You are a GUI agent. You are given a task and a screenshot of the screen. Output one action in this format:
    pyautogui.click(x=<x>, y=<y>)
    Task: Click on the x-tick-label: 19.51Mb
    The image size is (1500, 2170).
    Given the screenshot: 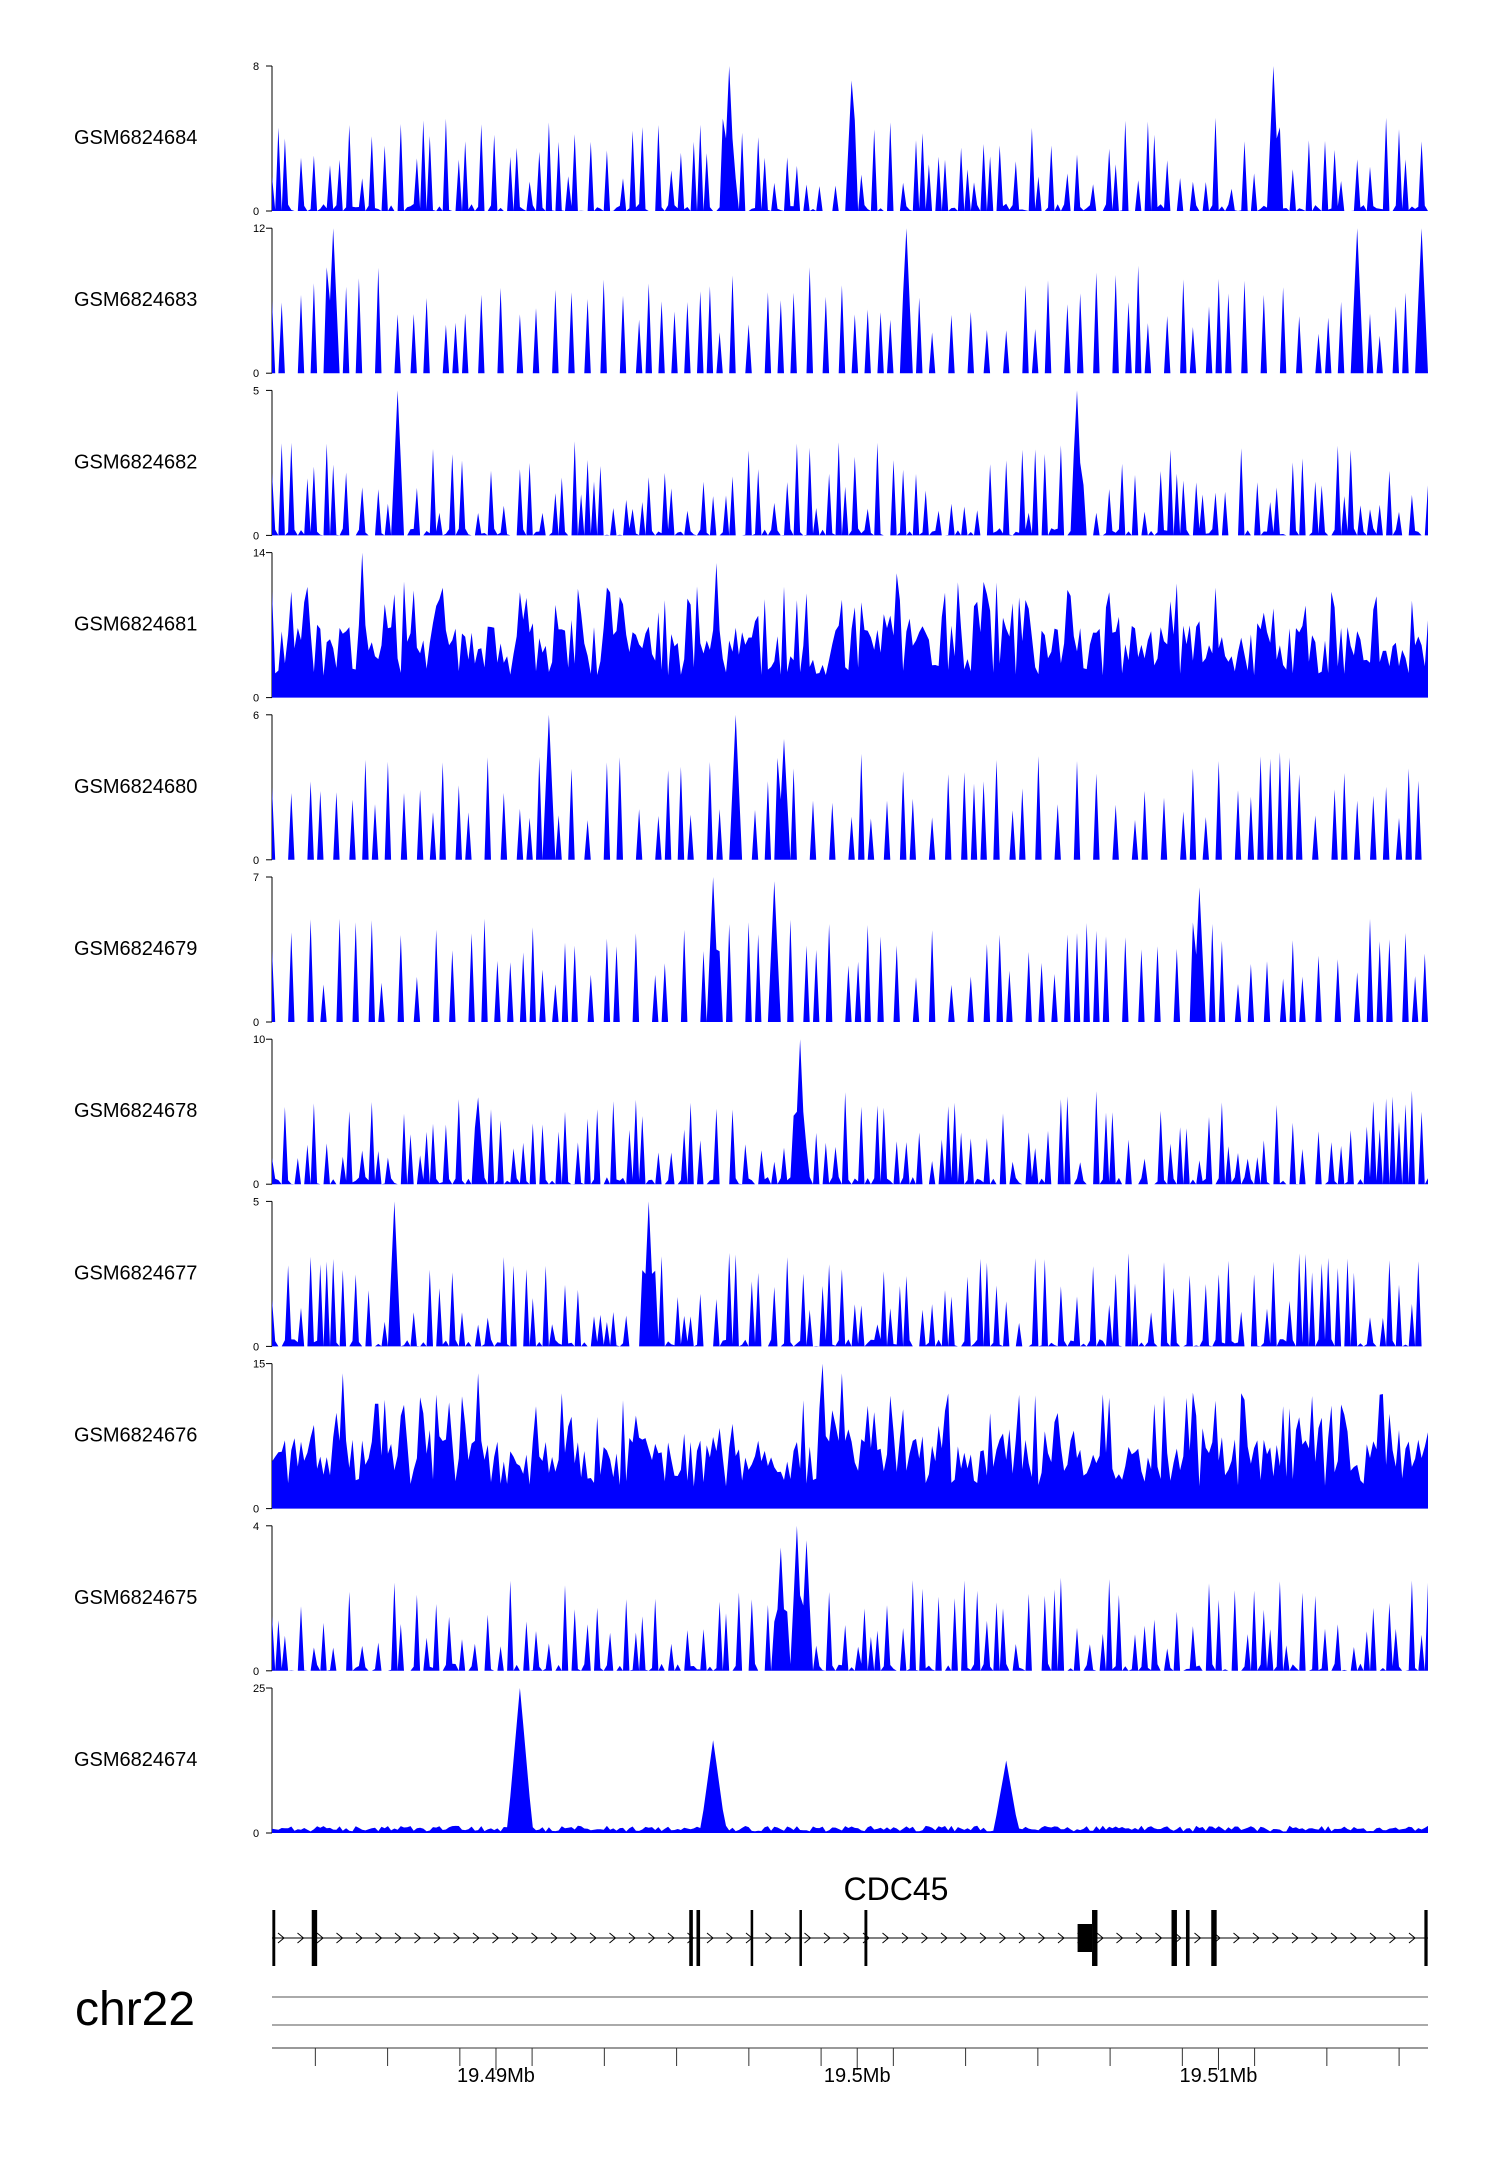 What is the action you would take?
    pyautogui.click(x=1219, y=2076)
    